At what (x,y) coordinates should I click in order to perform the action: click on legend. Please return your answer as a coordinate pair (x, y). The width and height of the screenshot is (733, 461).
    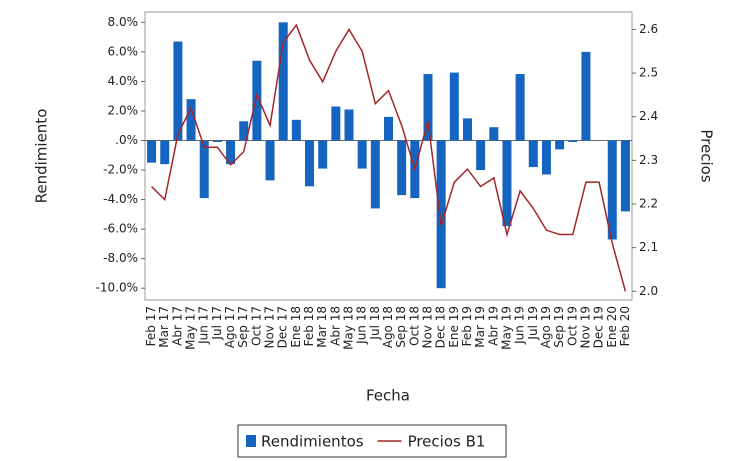
    Looking at the image, I should click on (372, 441).